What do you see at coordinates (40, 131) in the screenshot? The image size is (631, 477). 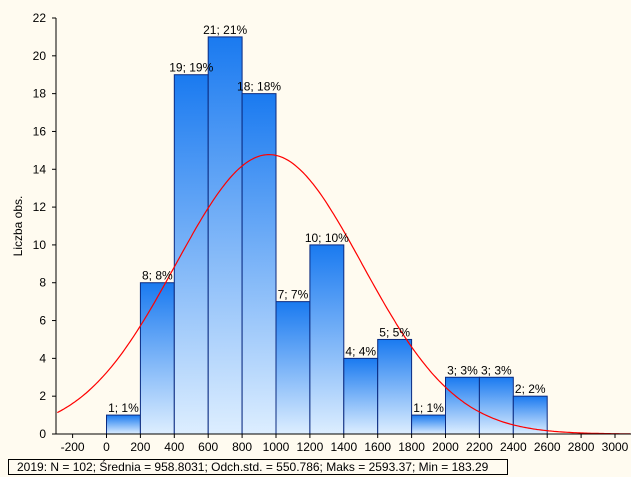 I see `y-tick-label: 16` at bounding box center [40, 131].